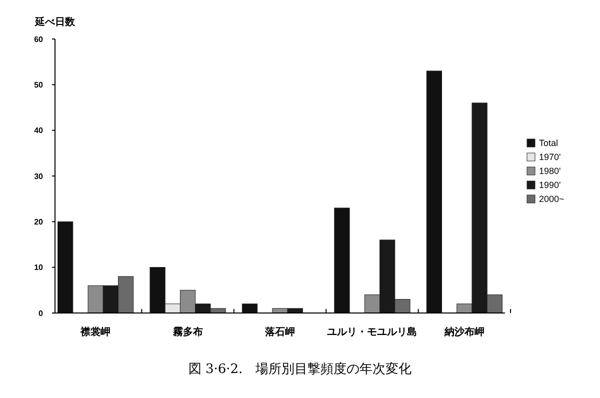 The height and width of the screenshot is (398, 600). I want to click on legend-label: 1980', so click(550, 171).